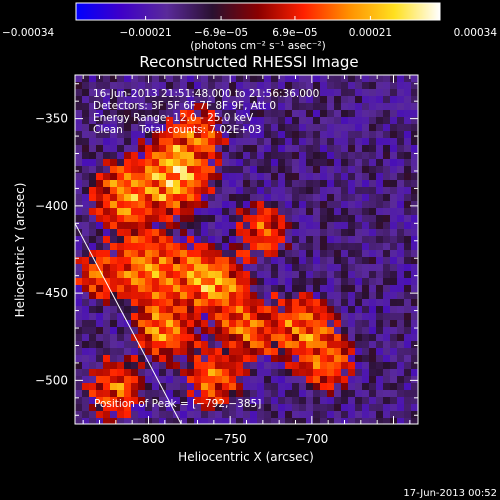 Image resolution: width=500 pixels, height=500 pixels. What do you see at coordinates (311, 439) in the screenshot?
I see `x-tick-label: −700` at bounding box center [311, 439].